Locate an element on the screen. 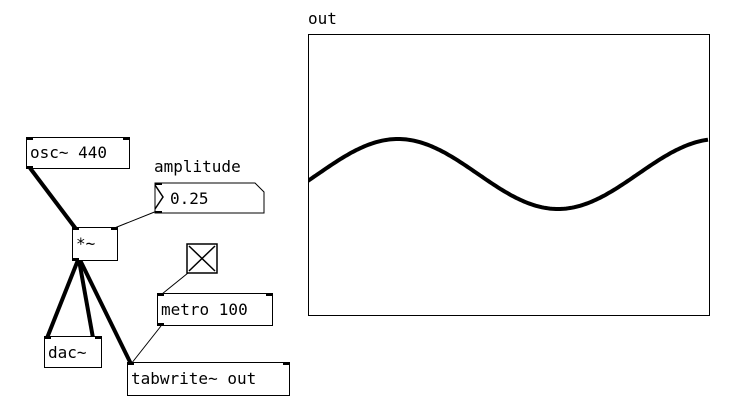 The height and width of the screenshot is (412, 732). dac-object: dac~ is located at coordinates (73, 352).